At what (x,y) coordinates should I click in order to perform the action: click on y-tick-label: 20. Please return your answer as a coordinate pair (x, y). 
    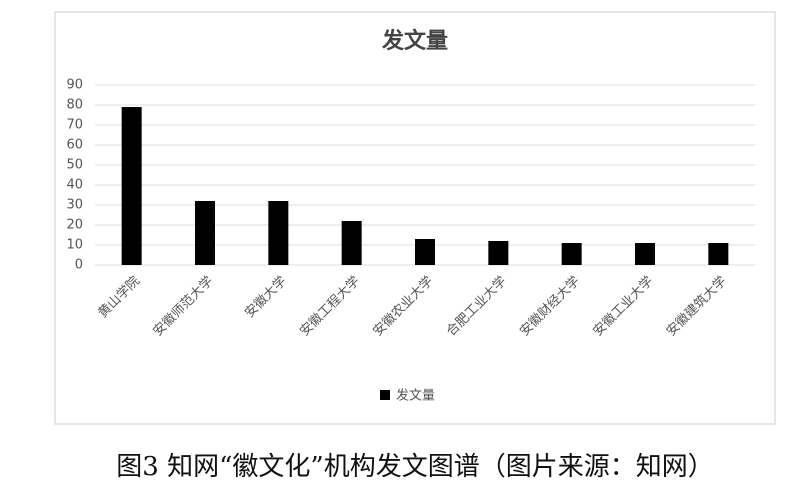
    Looking at the image, I should click on (74, 225).